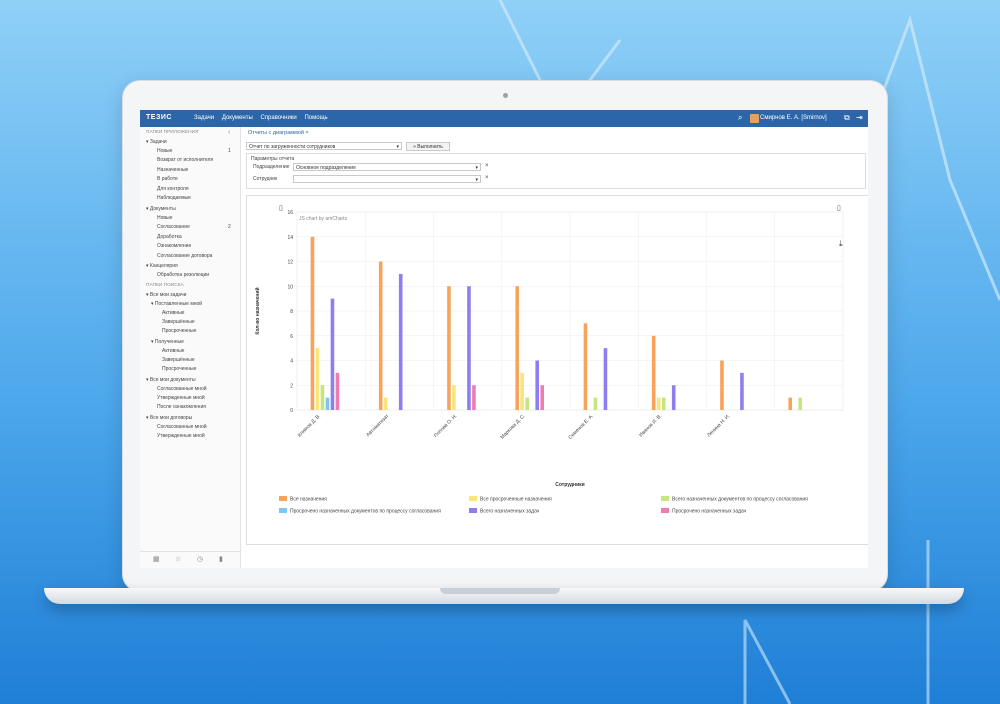 The image size is (1000, 704). What do you see at coordinates (291, 386) in the screenshot?
I see `y-tick-label-1: 2` at bounding box center [291, 386].